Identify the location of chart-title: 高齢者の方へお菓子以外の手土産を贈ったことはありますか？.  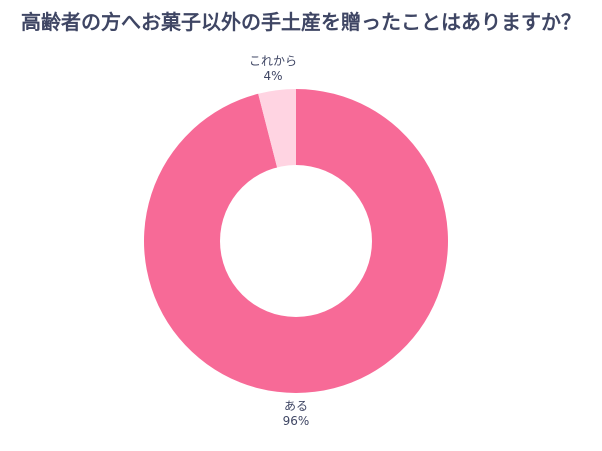
(301, 22).